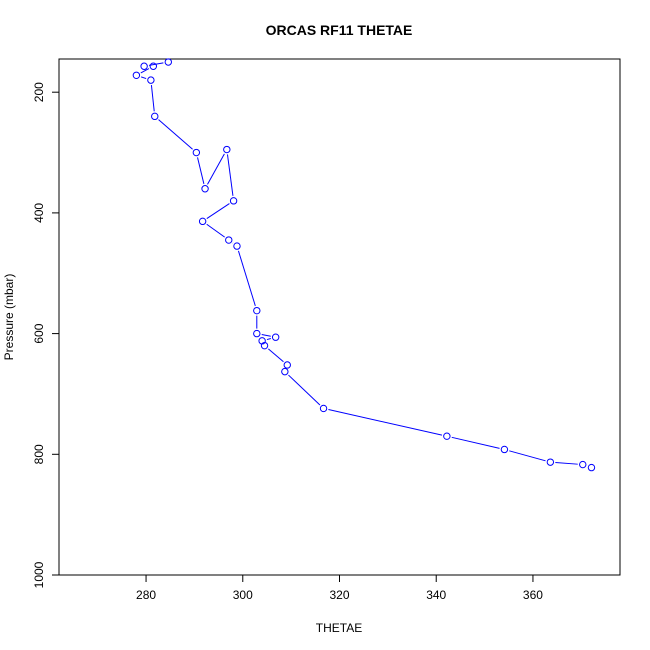 The height and width of the screenshot is (650, 650). I want to click on chart-title: ORCAS RF11 THETAE, so click(339, 30).